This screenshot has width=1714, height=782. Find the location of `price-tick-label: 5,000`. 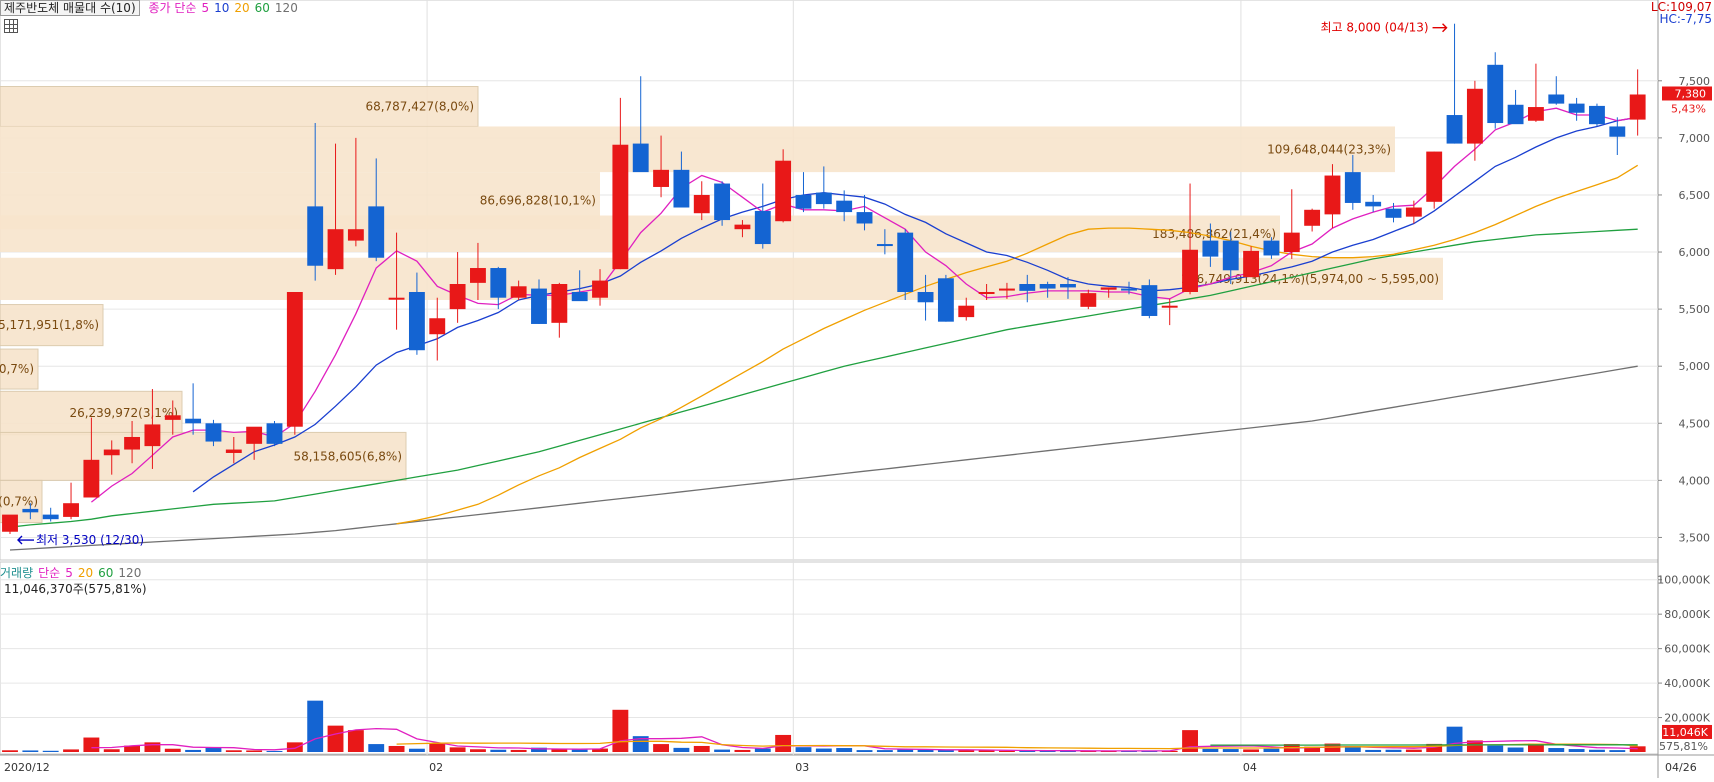

price-tick-label: 5,000 is located at coordinates (1695, 366).